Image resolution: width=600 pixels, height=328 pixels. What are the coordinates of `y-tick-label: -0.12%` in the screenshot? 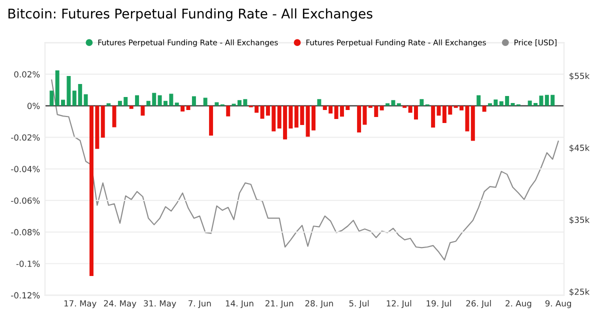 It's located at (25, 295).